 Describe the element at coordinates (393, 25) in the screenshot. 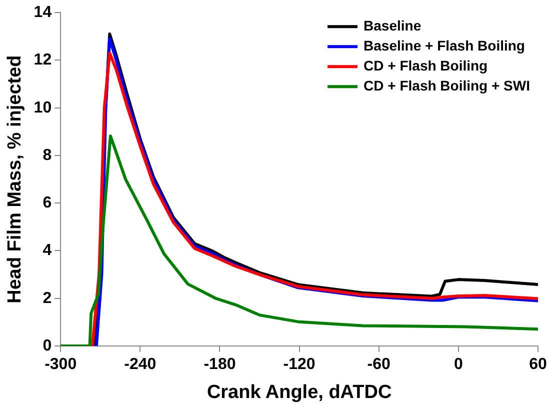

I see `legend-label: Baseline` at that location.